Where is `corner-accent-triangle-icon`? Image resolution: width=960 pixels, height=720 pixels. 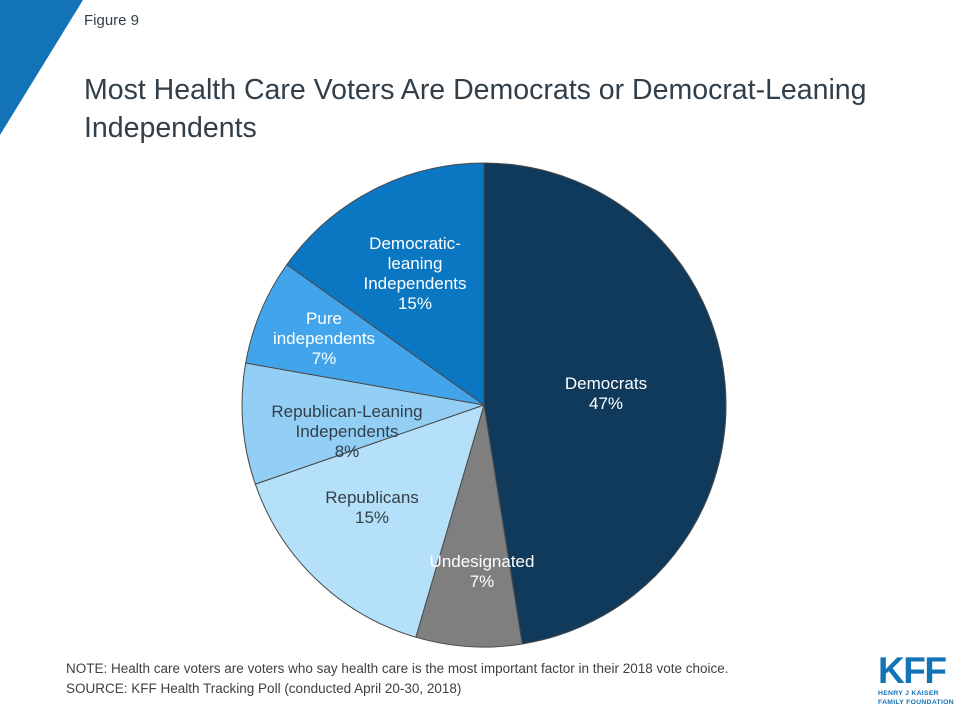 corner-accent-triangle-icon is located at coordinates (41, 67).